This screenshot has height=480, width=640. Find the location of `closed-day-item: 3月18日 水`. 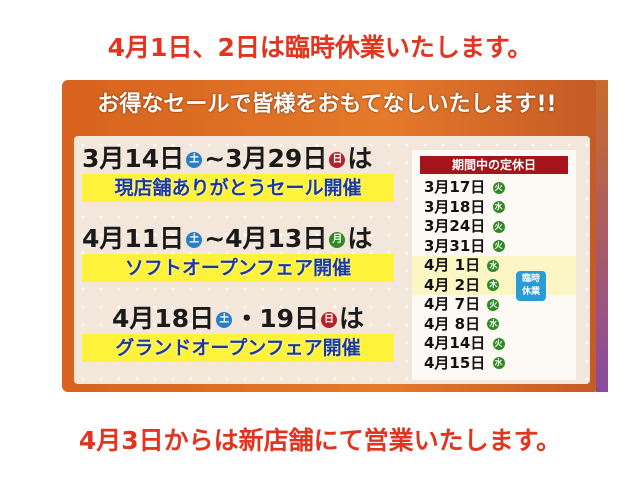

closed-day-item: 3月18日 水 is located at coordinates (494, 208).